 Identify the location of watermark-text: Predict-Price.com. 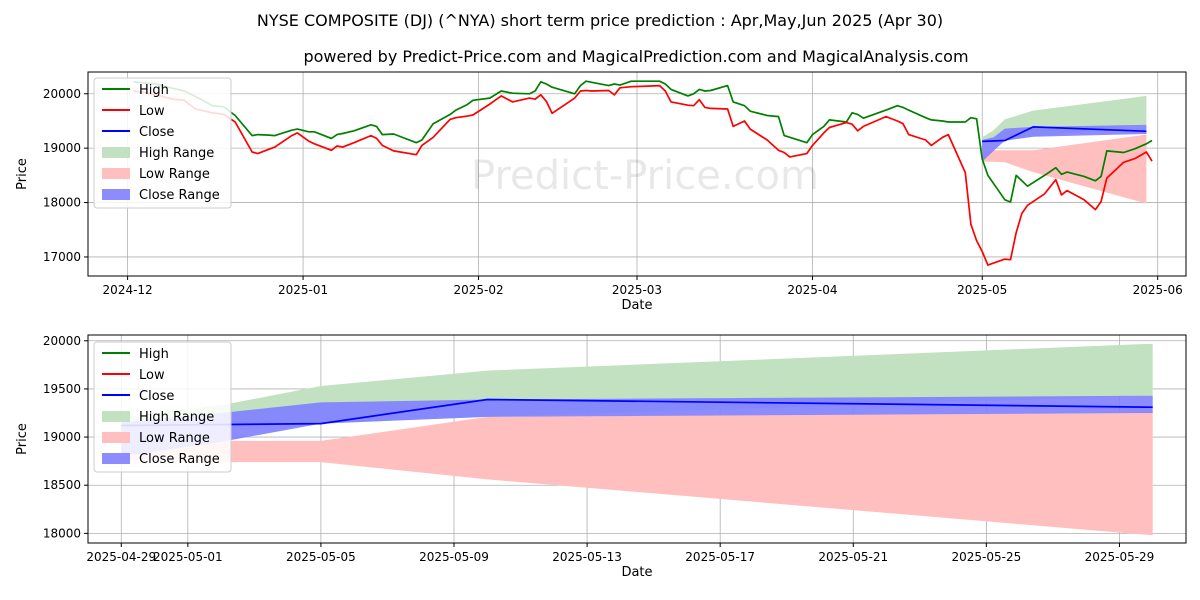
(645, 176).